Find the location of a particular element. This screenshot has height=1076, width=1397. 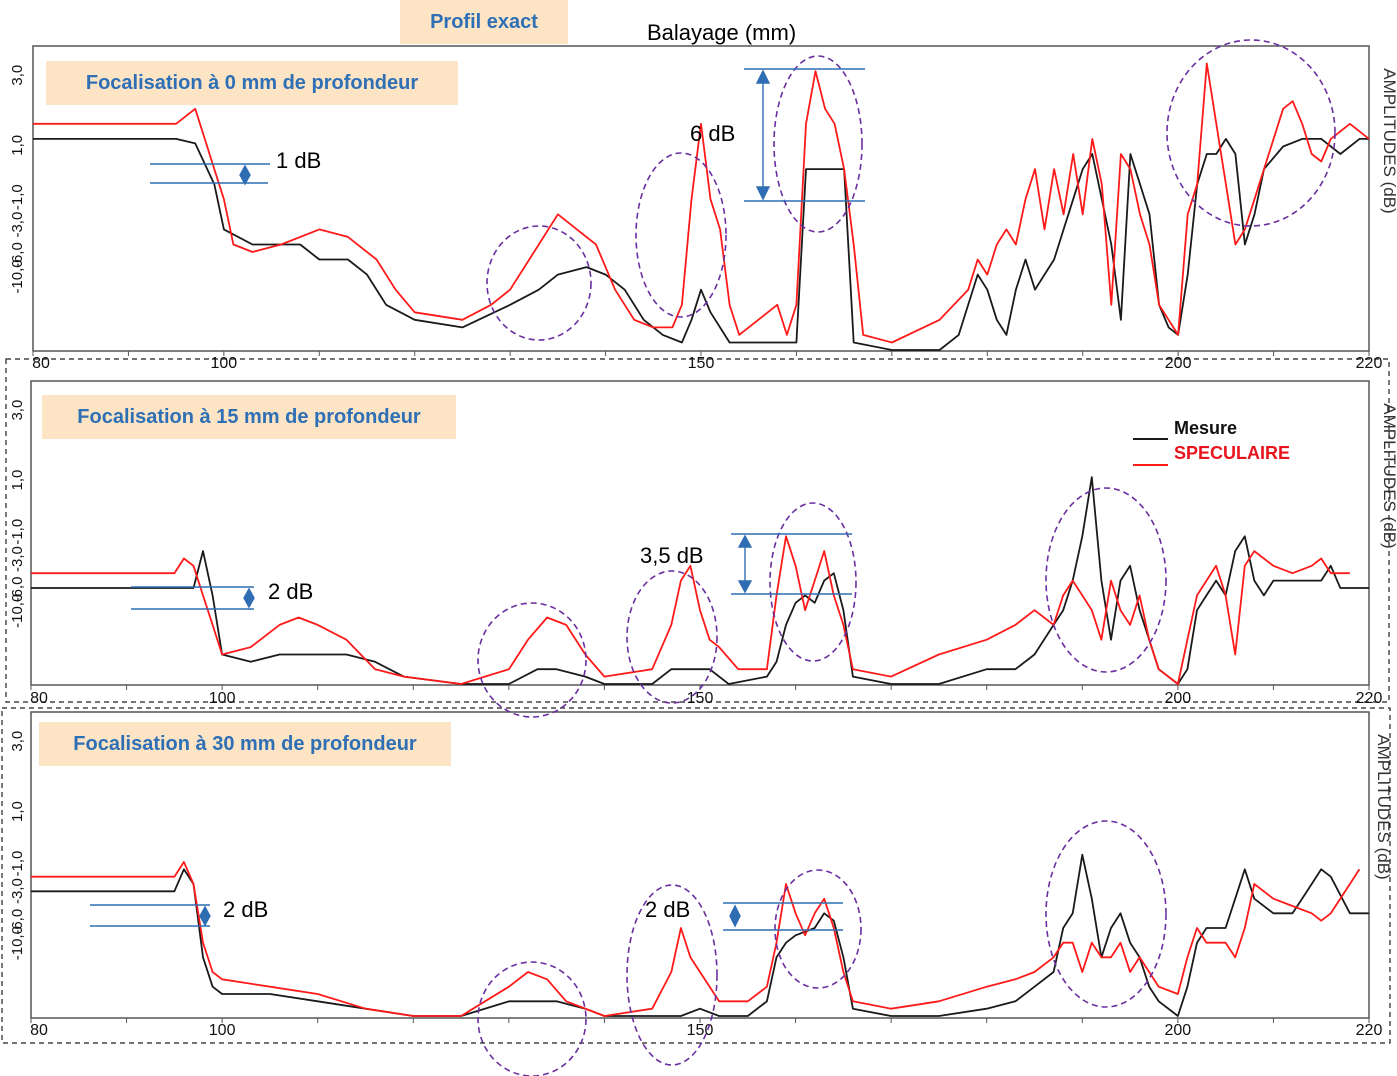

profil-exact-label: Profil exact is located at coordinates (484, 22).